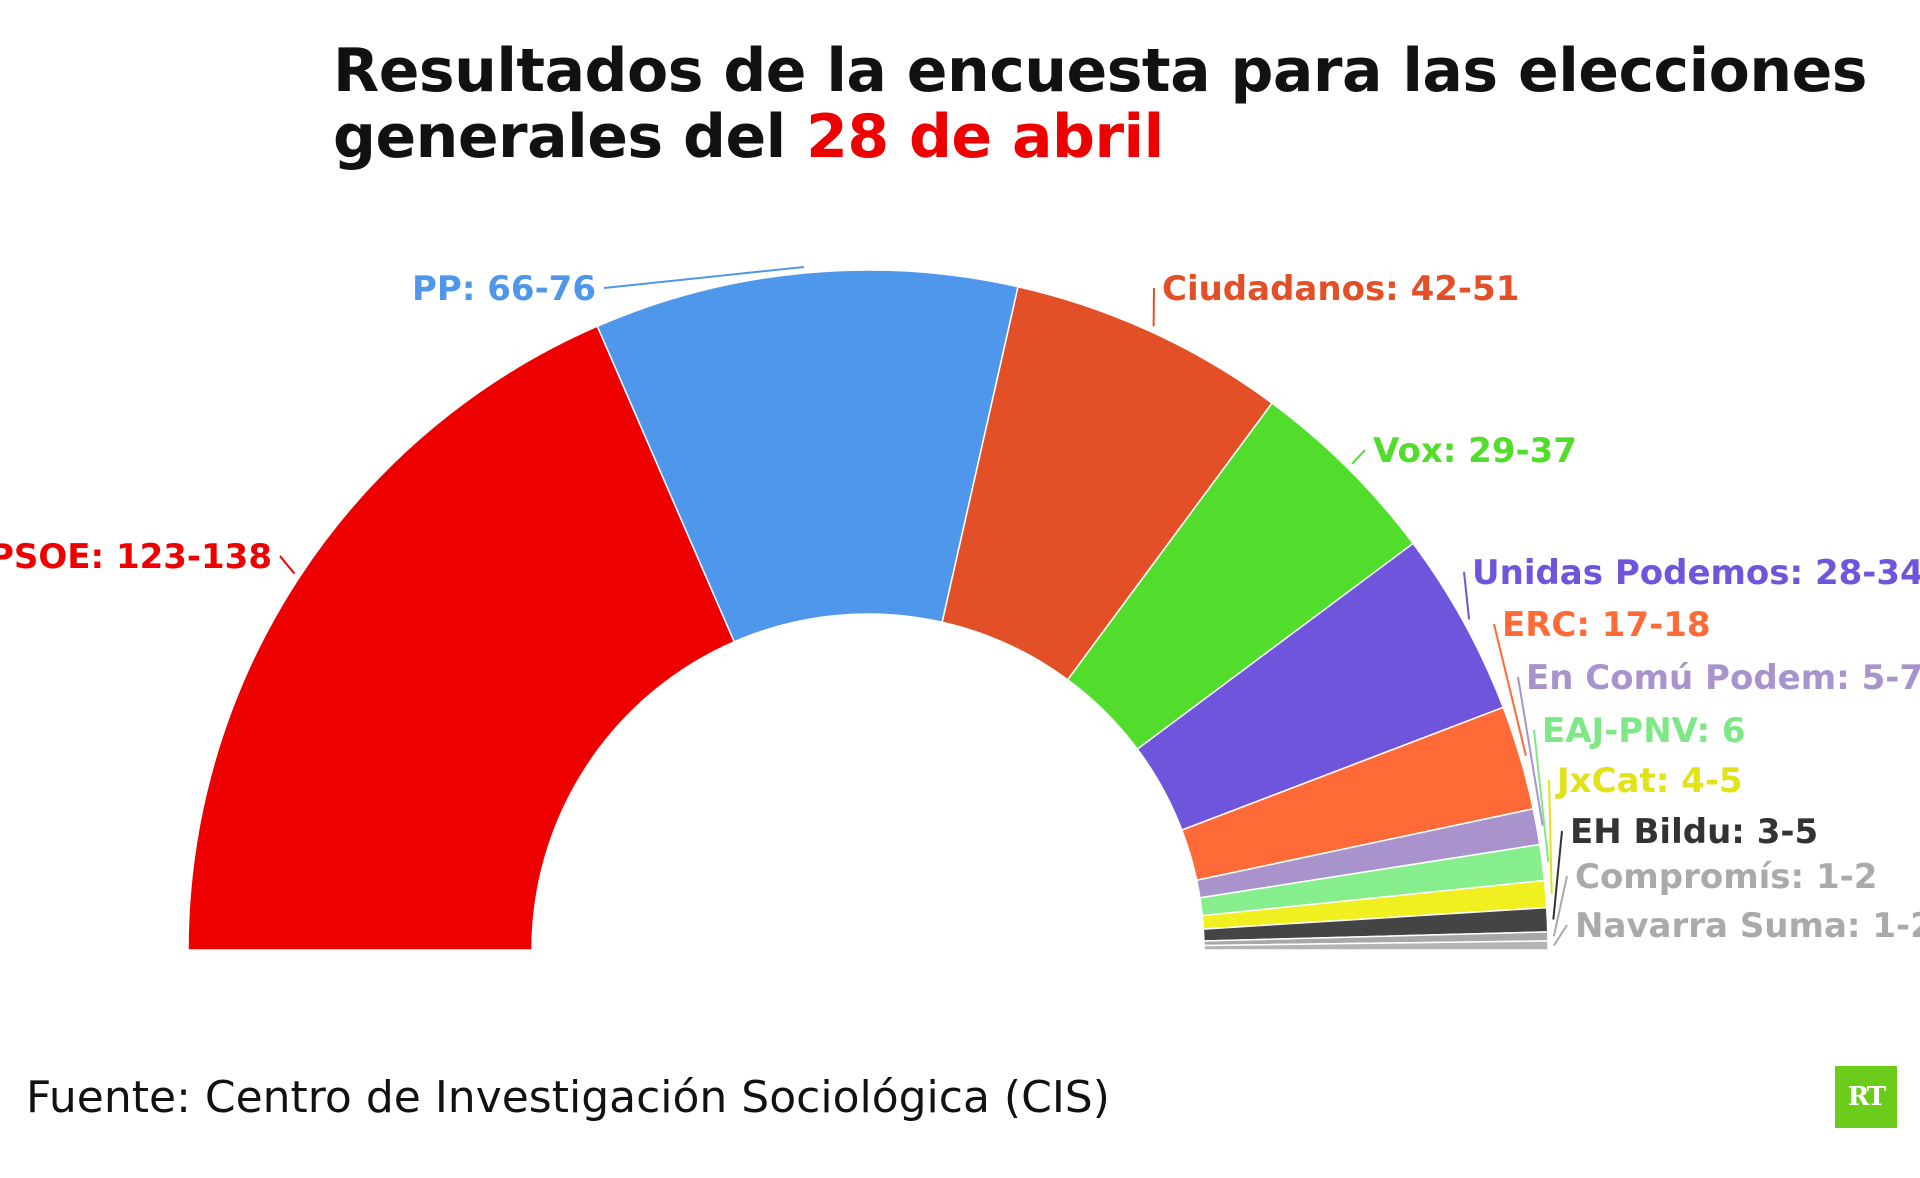  I want to click on leader-line-eaj-pnv, so click(1541, 795).